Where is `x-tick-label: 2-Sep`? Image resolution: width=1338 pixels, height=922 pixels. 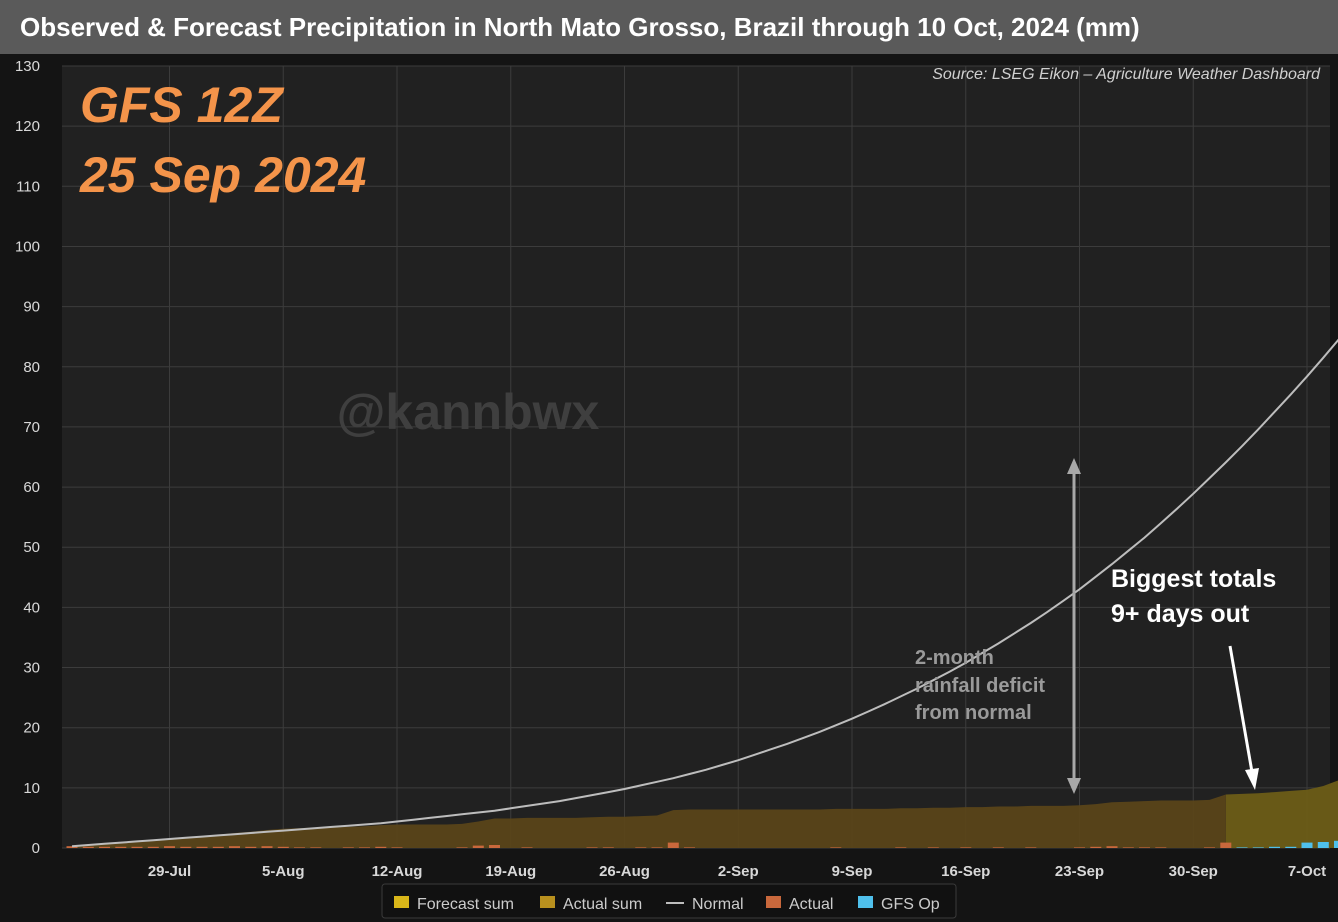 x-tick-label: 2-Sep is located at coordinates (738, 871).